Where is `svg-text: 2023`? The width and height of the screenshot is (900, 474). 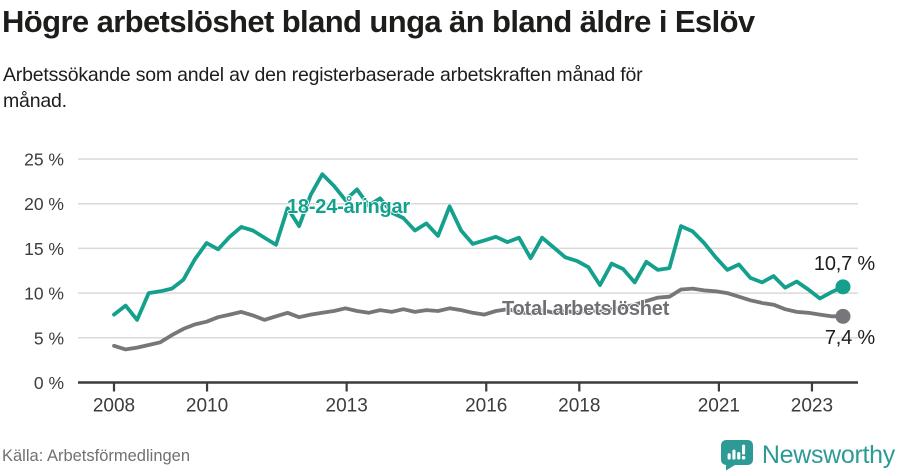
svg-text: 2023 is located at coordinates (812, 406).